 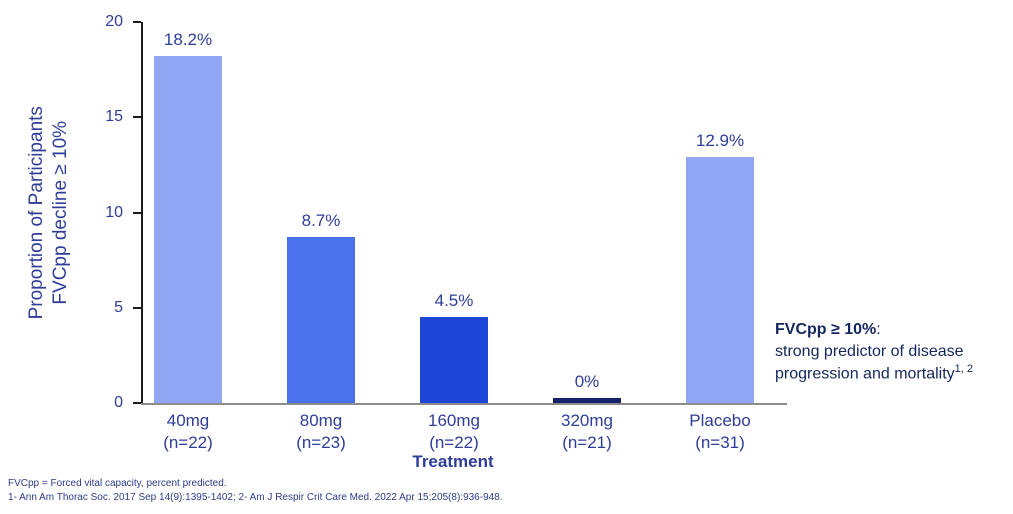 I want to click on y-axis-line, so click(x=142, y=213).